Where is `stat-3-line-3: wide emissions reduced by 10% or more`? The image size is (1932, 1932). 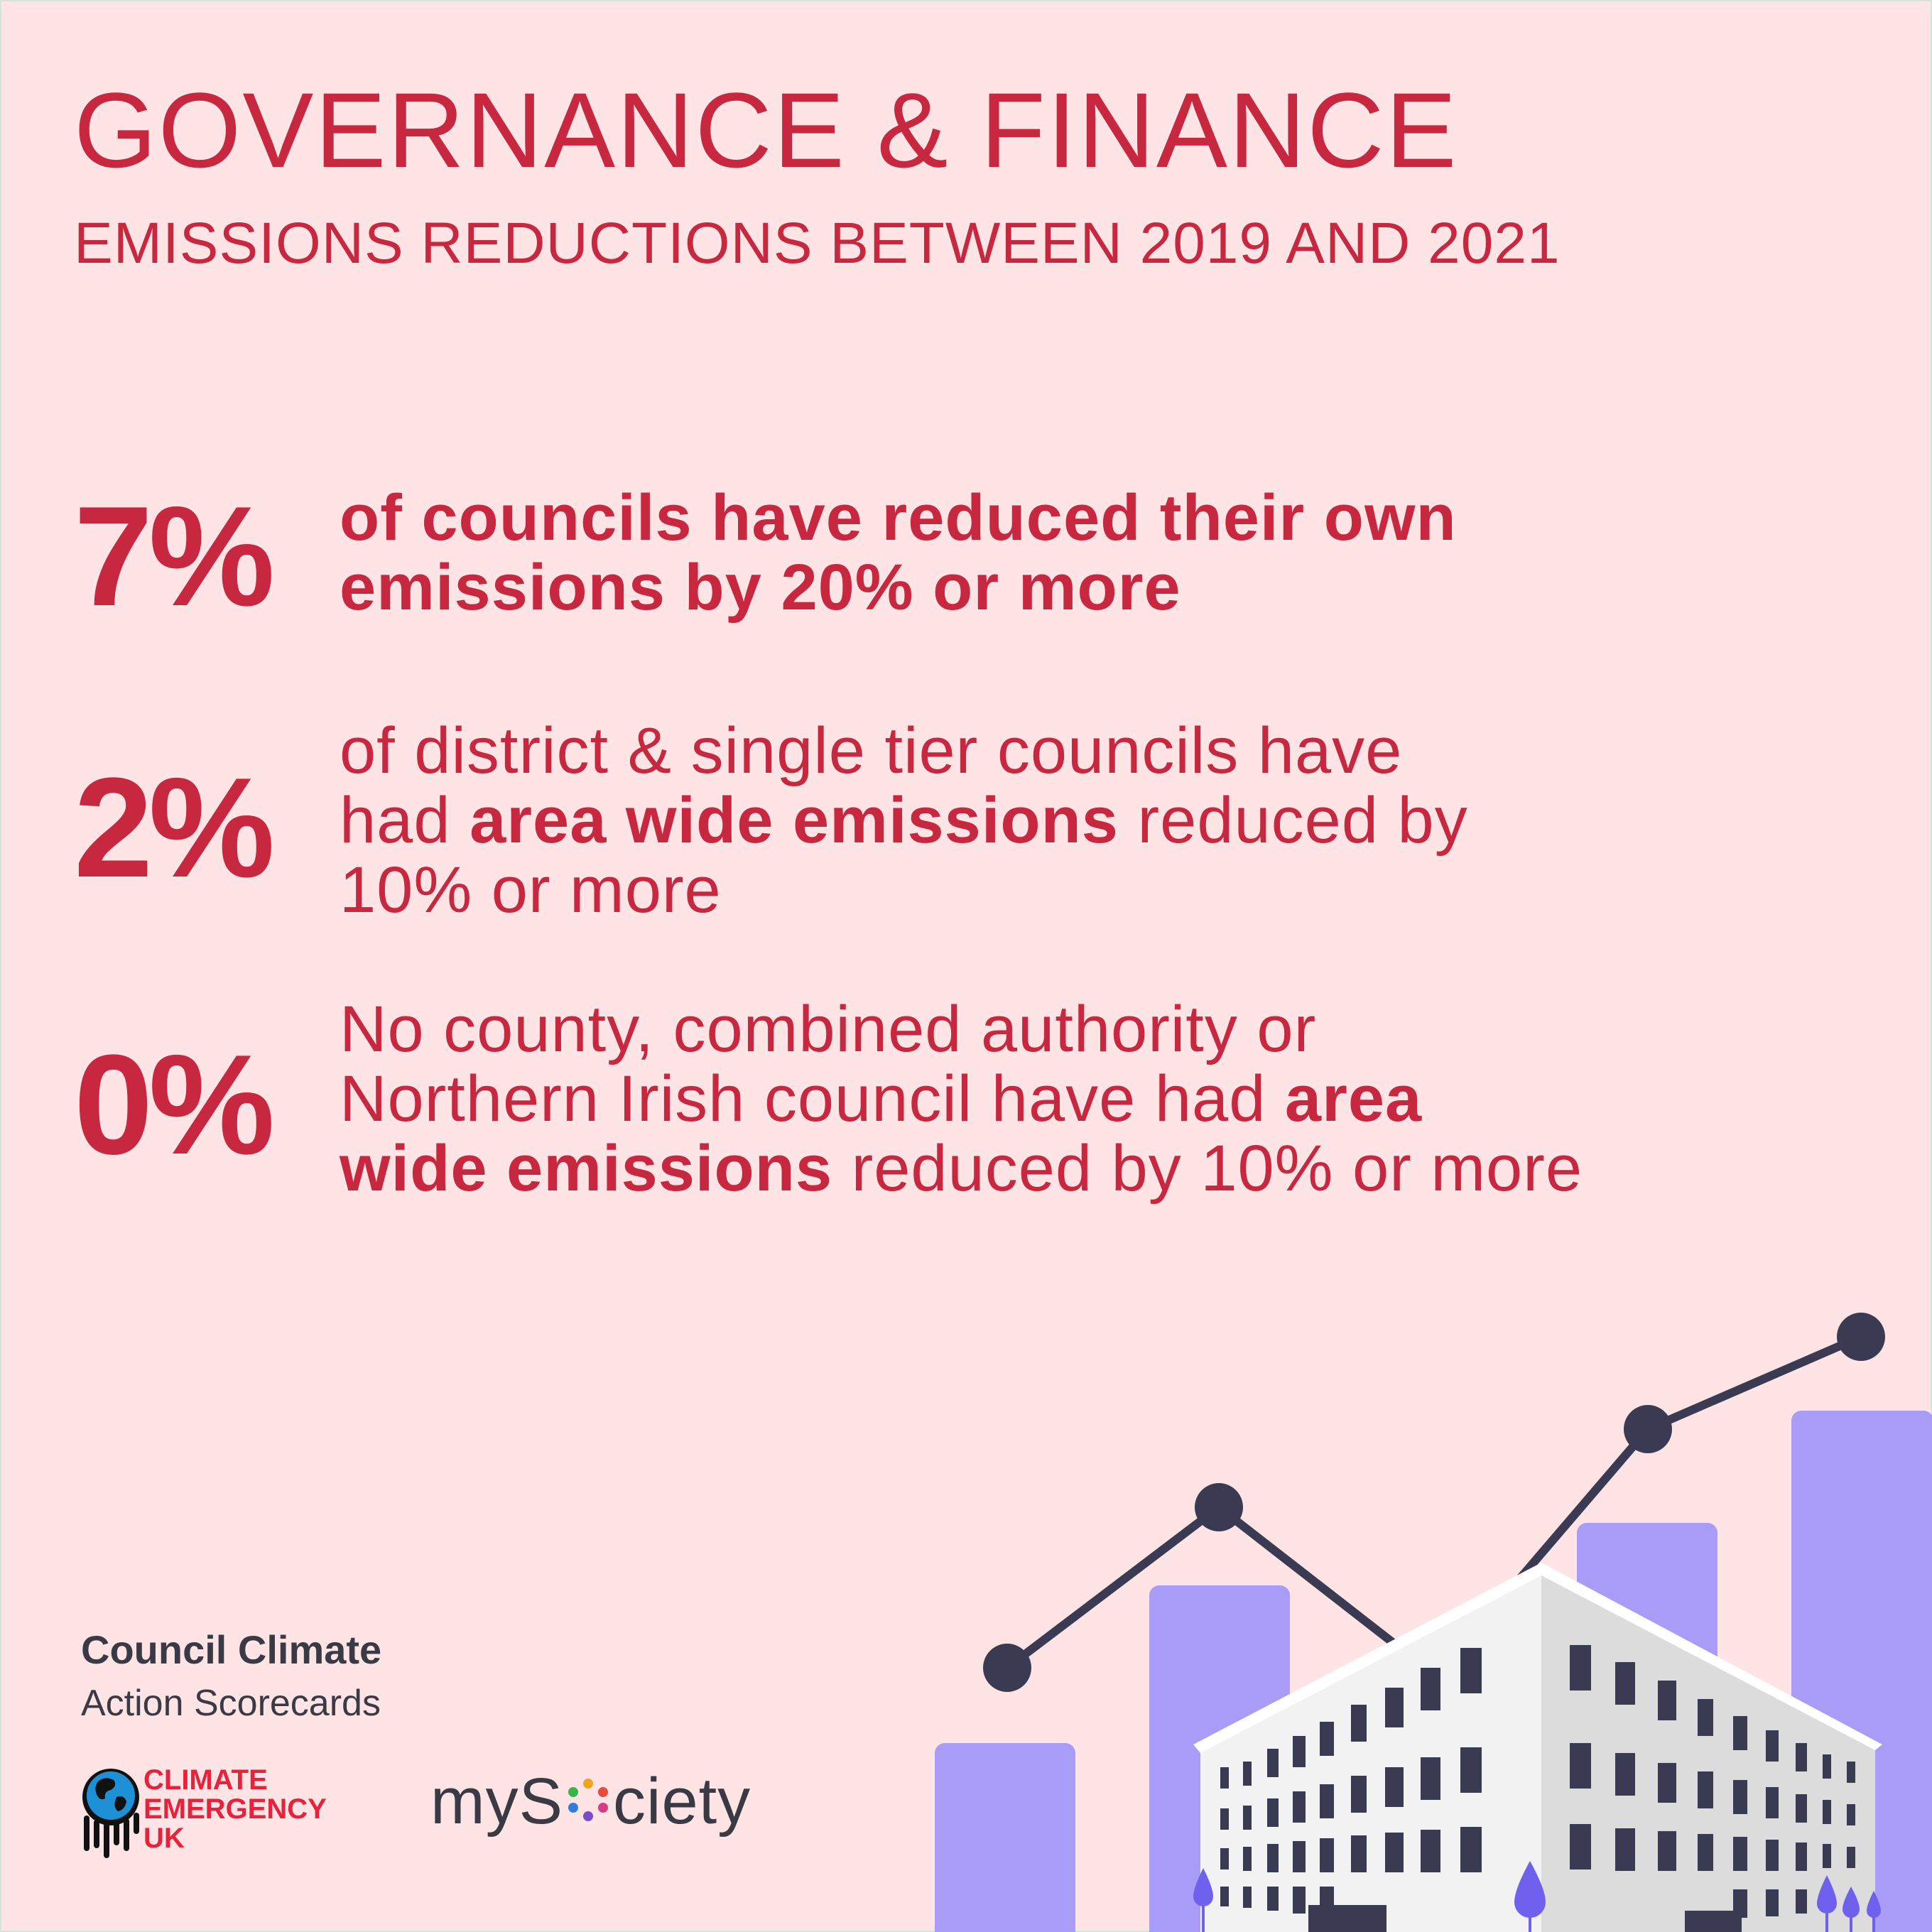
stat-3-line-3: wide emissions reduced by 10% or more is located at coordinates (1104, 1168).